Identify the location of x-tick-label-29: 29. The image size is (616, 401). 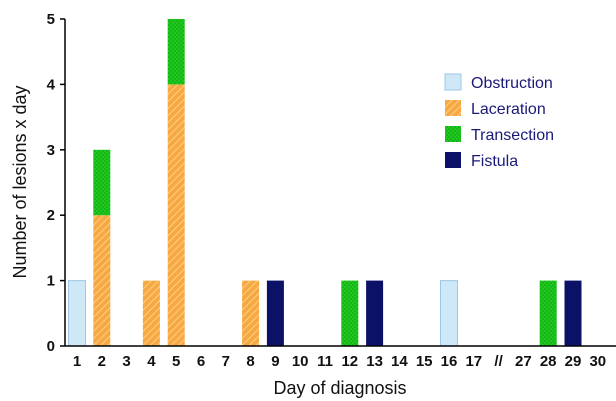
(573, 361).